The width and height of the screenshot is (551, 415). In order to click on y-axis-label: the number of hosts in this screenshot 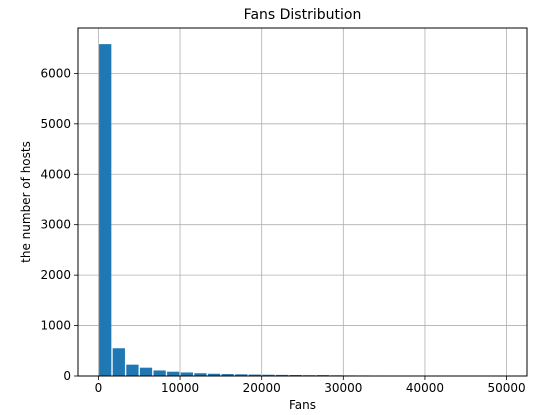, I will do `click(26, 202)`.